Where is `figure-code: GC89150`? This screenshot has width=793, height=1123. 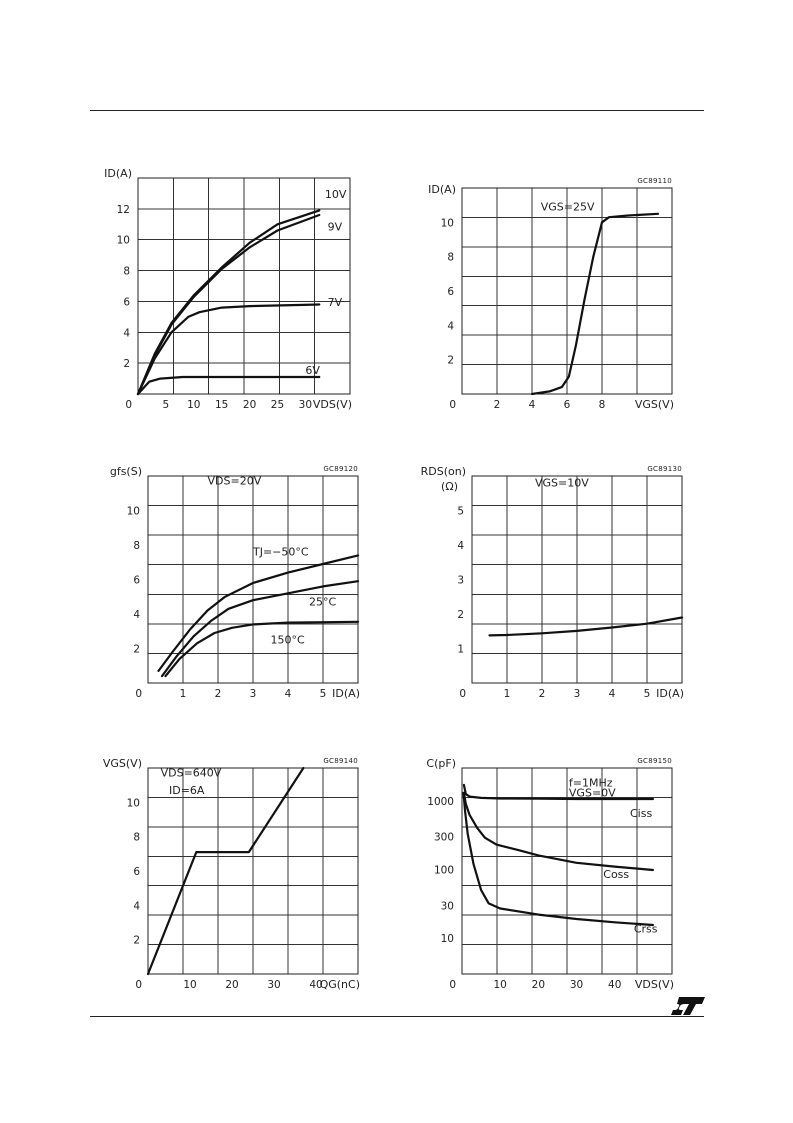
figure-code: GC89150 is located at coordinates (654, 761).